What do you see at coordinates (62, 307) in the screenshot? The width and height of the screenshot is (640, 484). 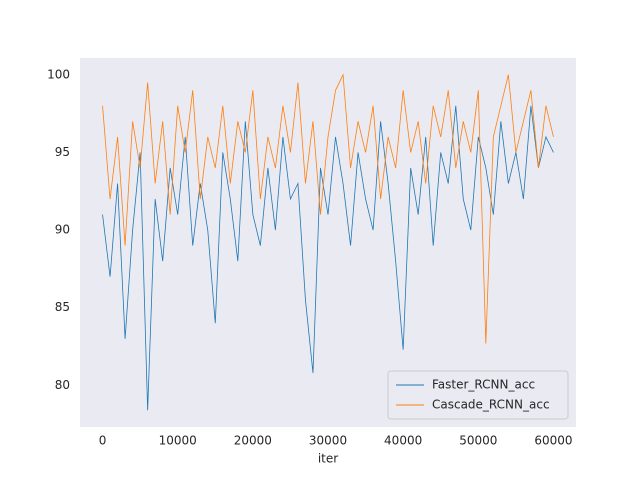 I see `y-tick-label: 85` at bounding box center [62, 307].